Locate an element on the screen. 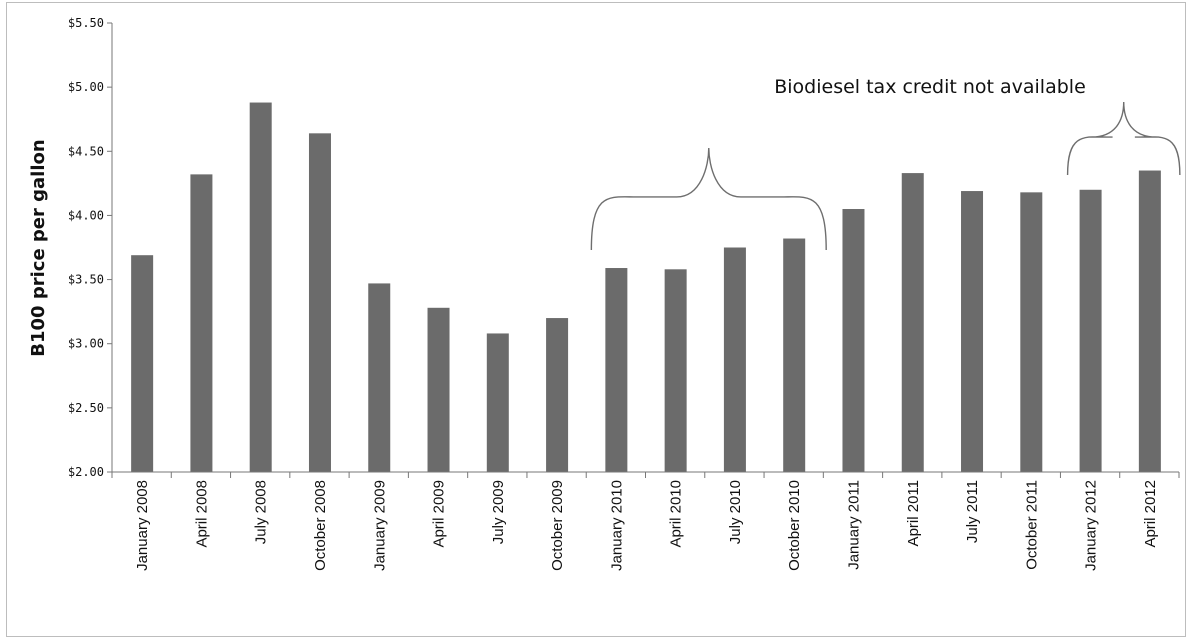 The width and height of the screenshot is (1187, 639). x-tick-label: January 2010 is located at coordinates (616, 525).